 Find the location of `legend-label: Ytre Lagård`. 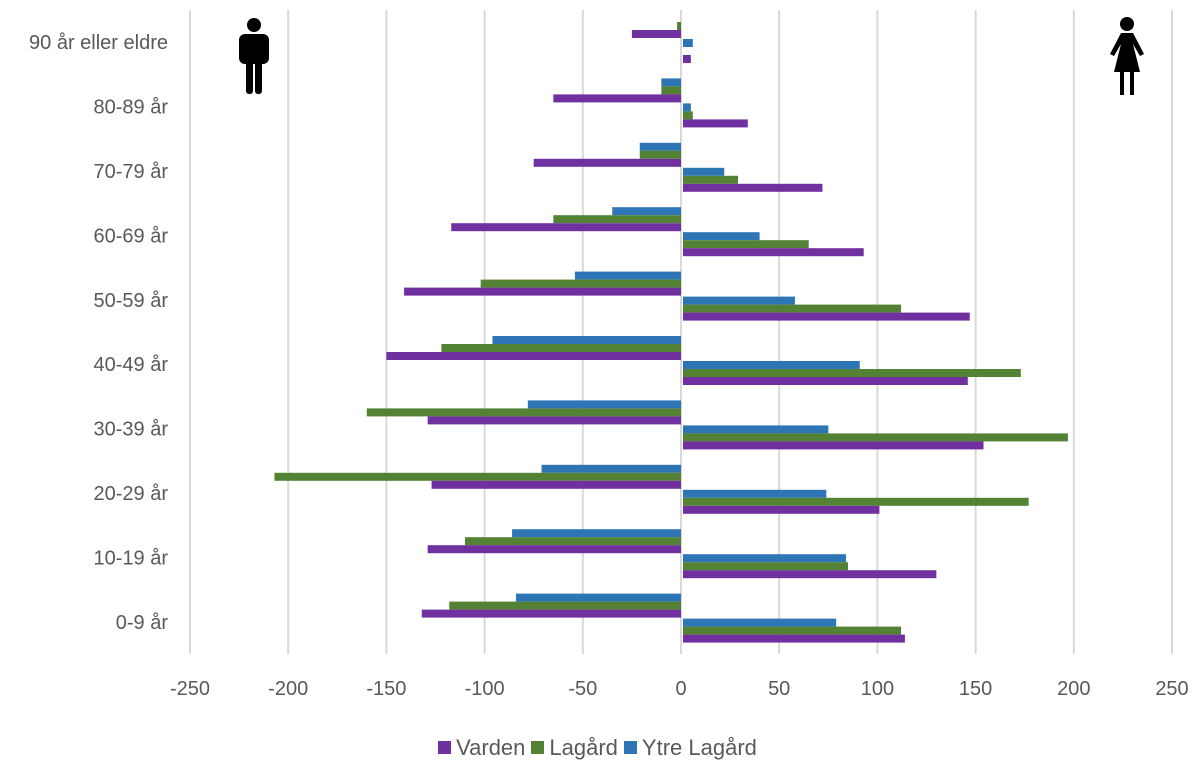

legend-label: Ytre Lagård is located at coordinates (699, 747).